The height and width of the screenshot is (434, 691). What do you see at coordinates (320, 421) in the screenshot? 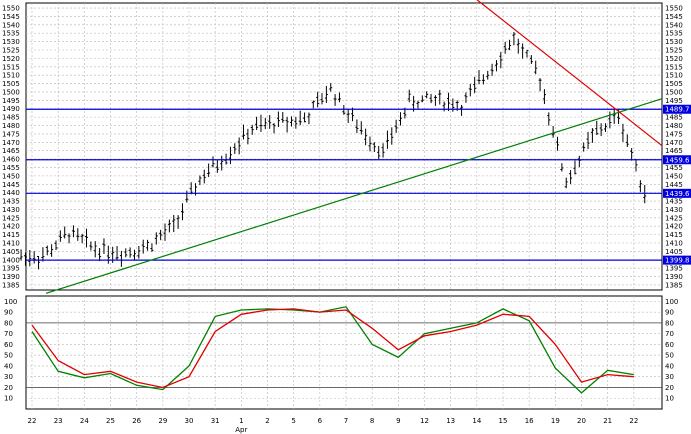
I see `date-tick: 6` at bounding box center [320, 421].